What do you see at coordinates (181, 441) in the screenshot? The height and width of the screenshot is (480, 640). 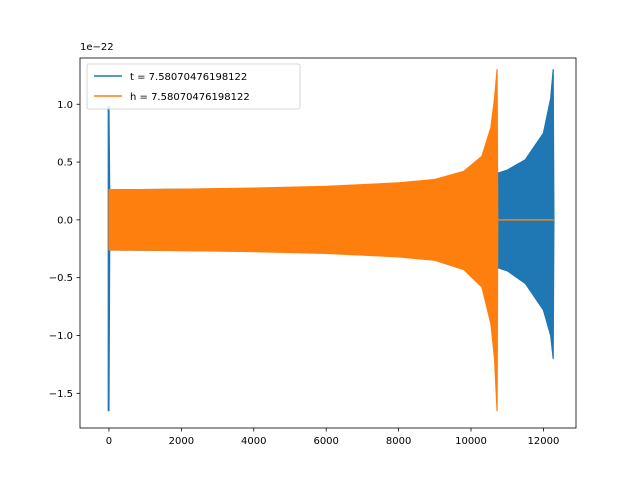 I see `x-tick-label: 2000` at bounding box center [181, 441].